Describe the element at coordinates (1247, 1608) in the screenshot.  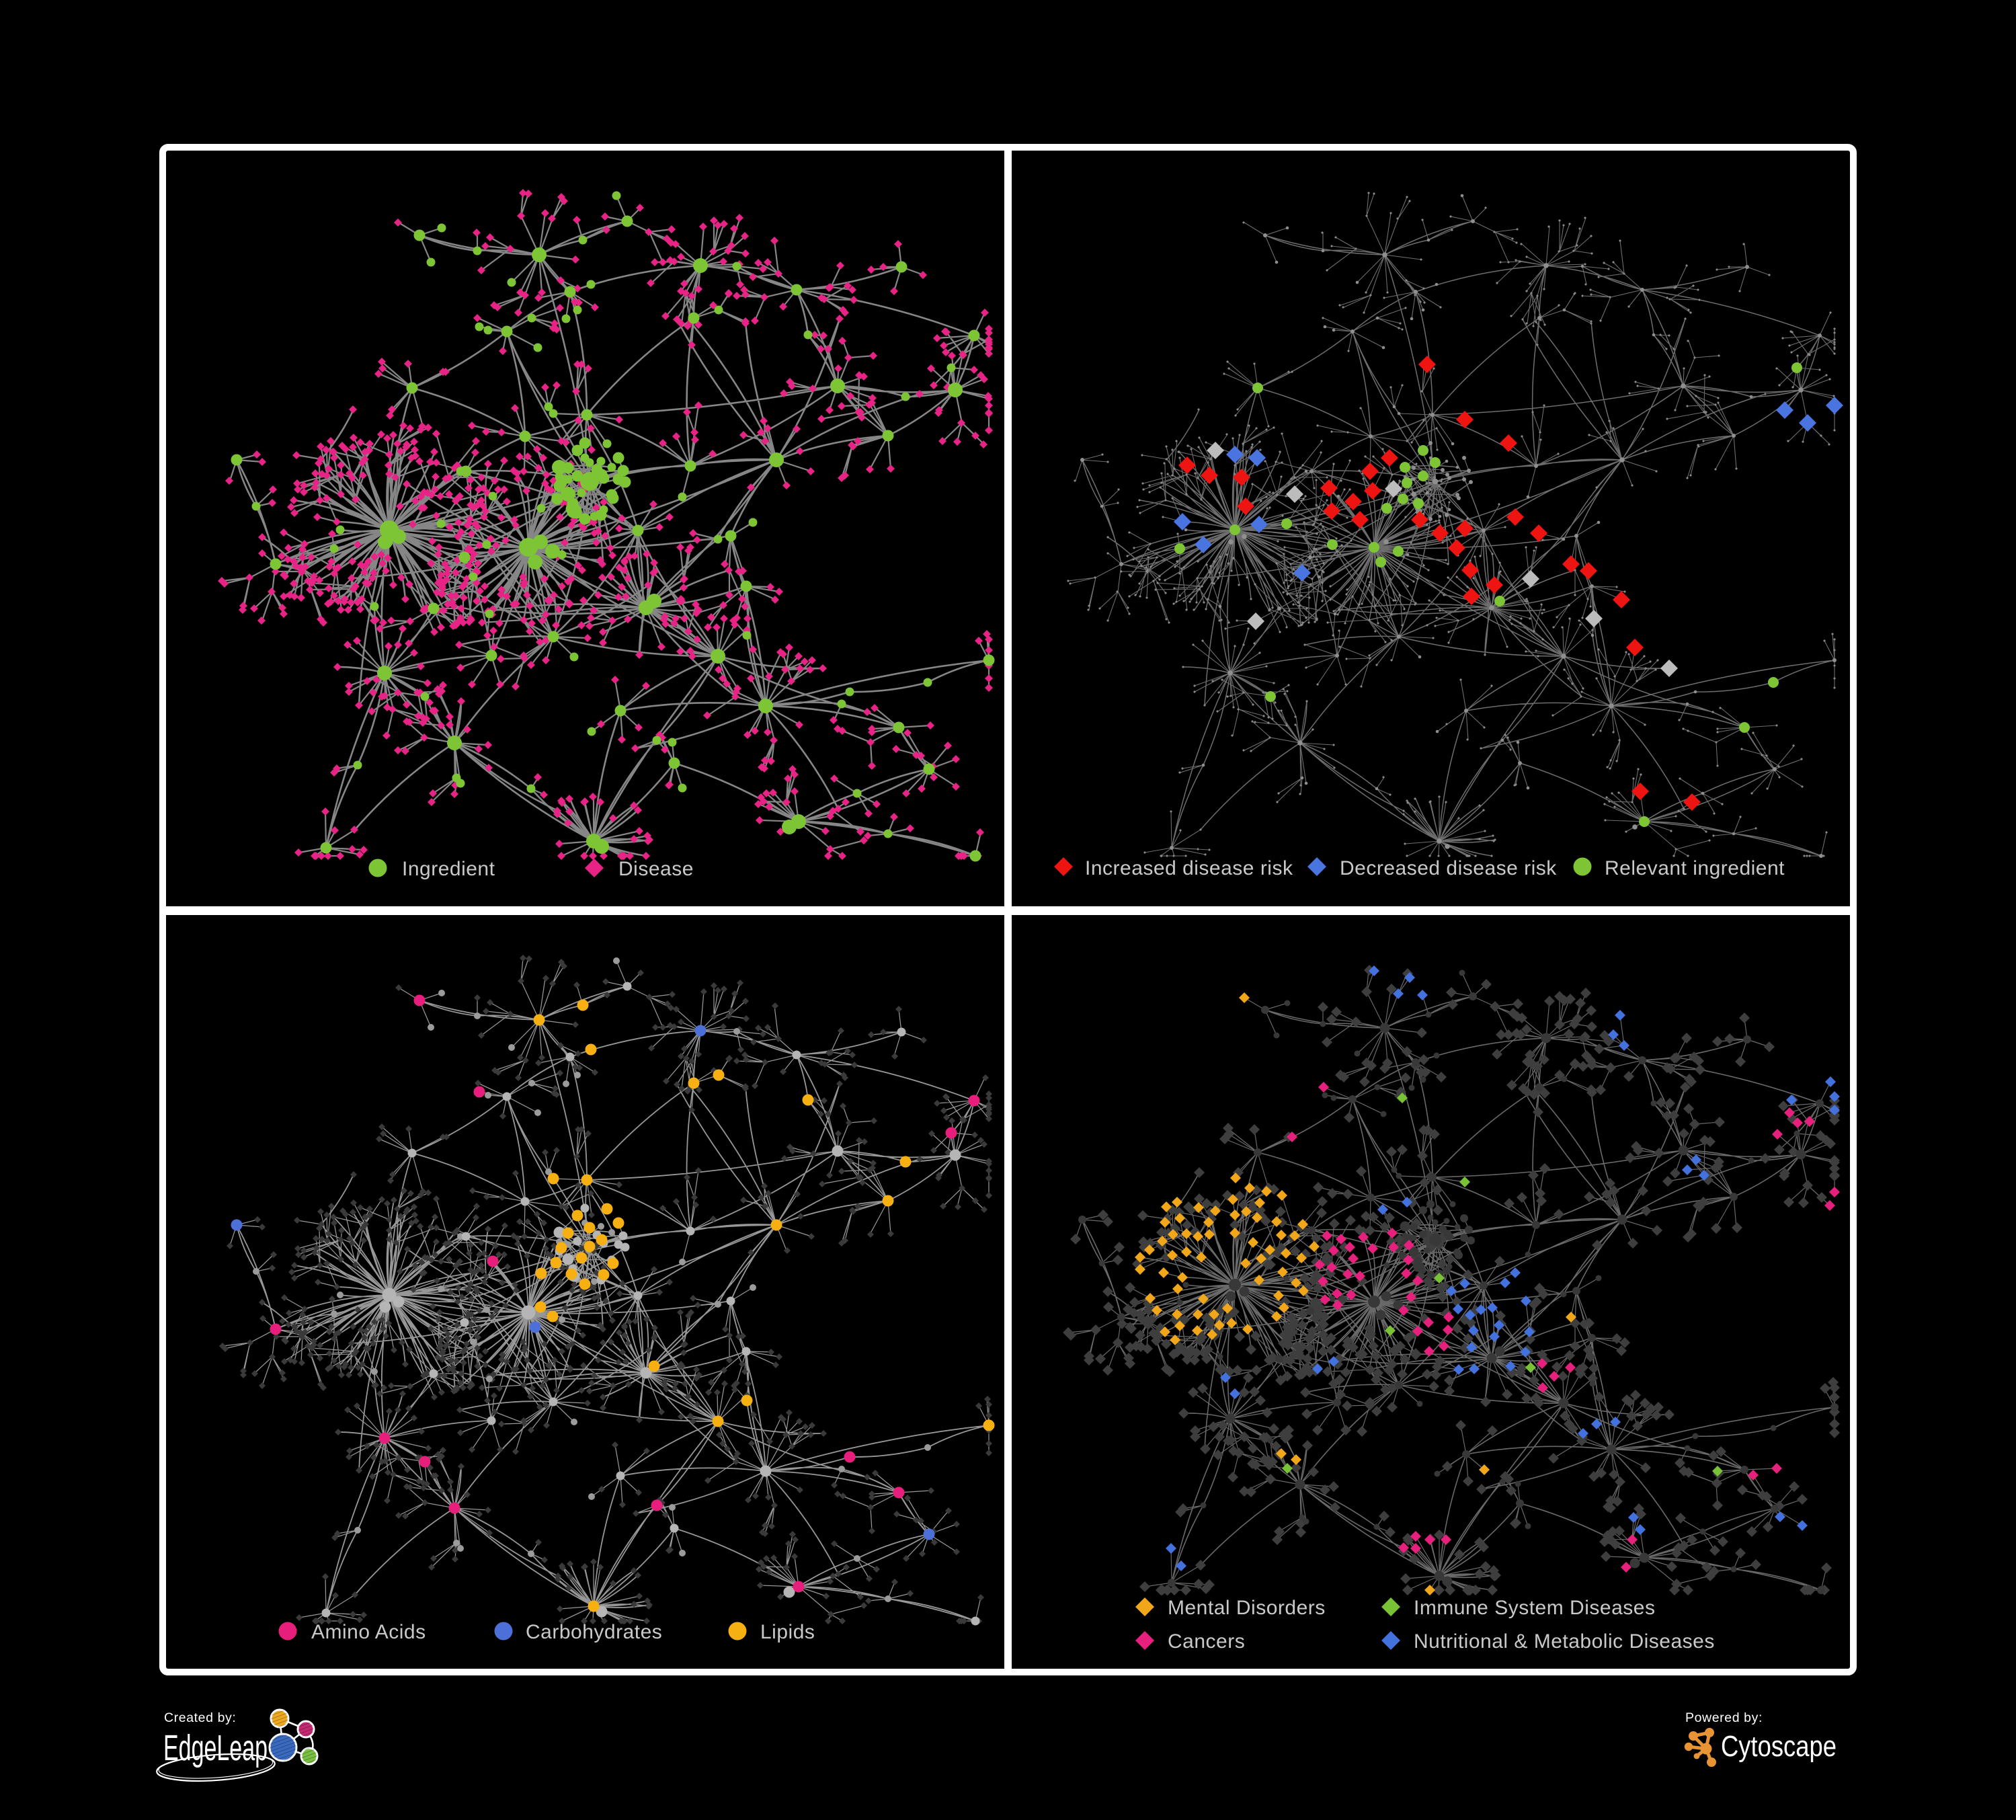
I see `svg-text: Mental Disorders` at that location.